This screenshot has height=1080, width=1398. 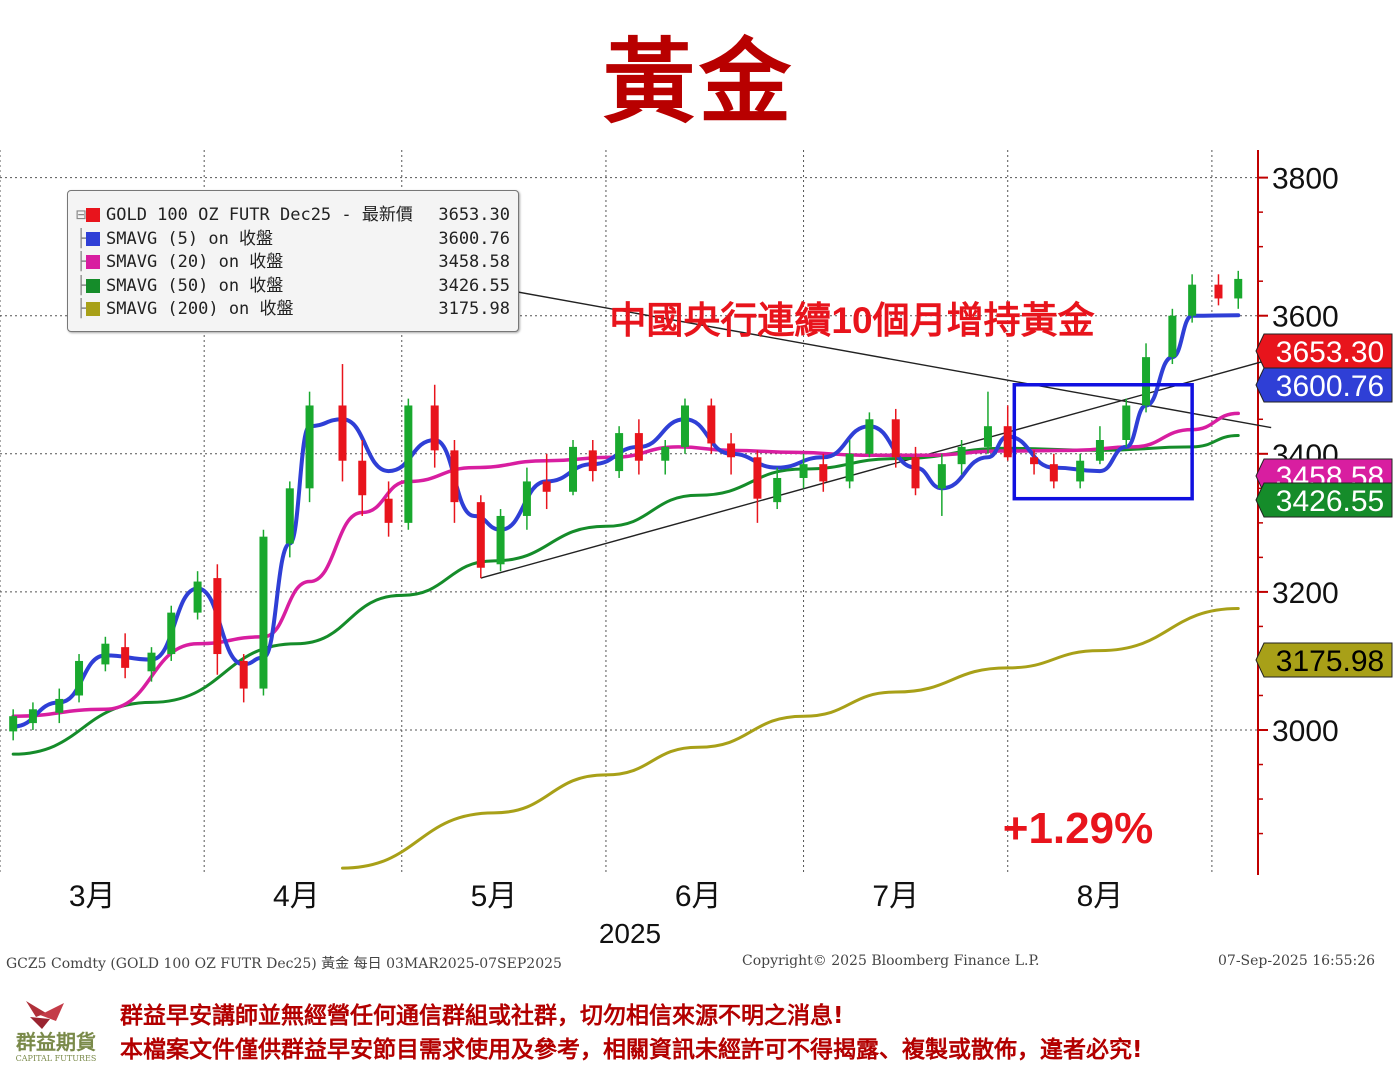 I want to click on month-label: 4月, so click(x=296, y=896).